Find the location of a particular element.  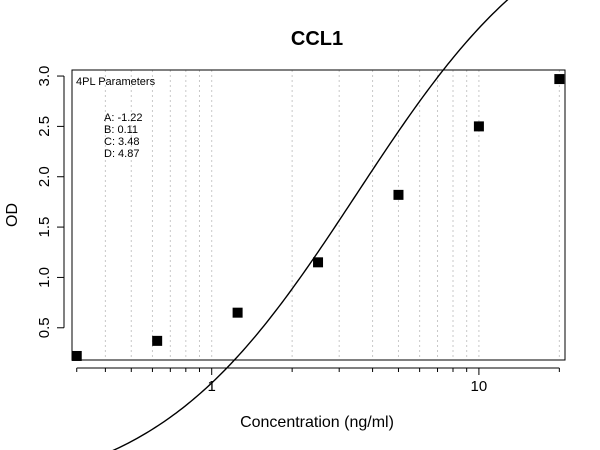

annotation-line: C: 3.48 is located at coordinates (121, 142).